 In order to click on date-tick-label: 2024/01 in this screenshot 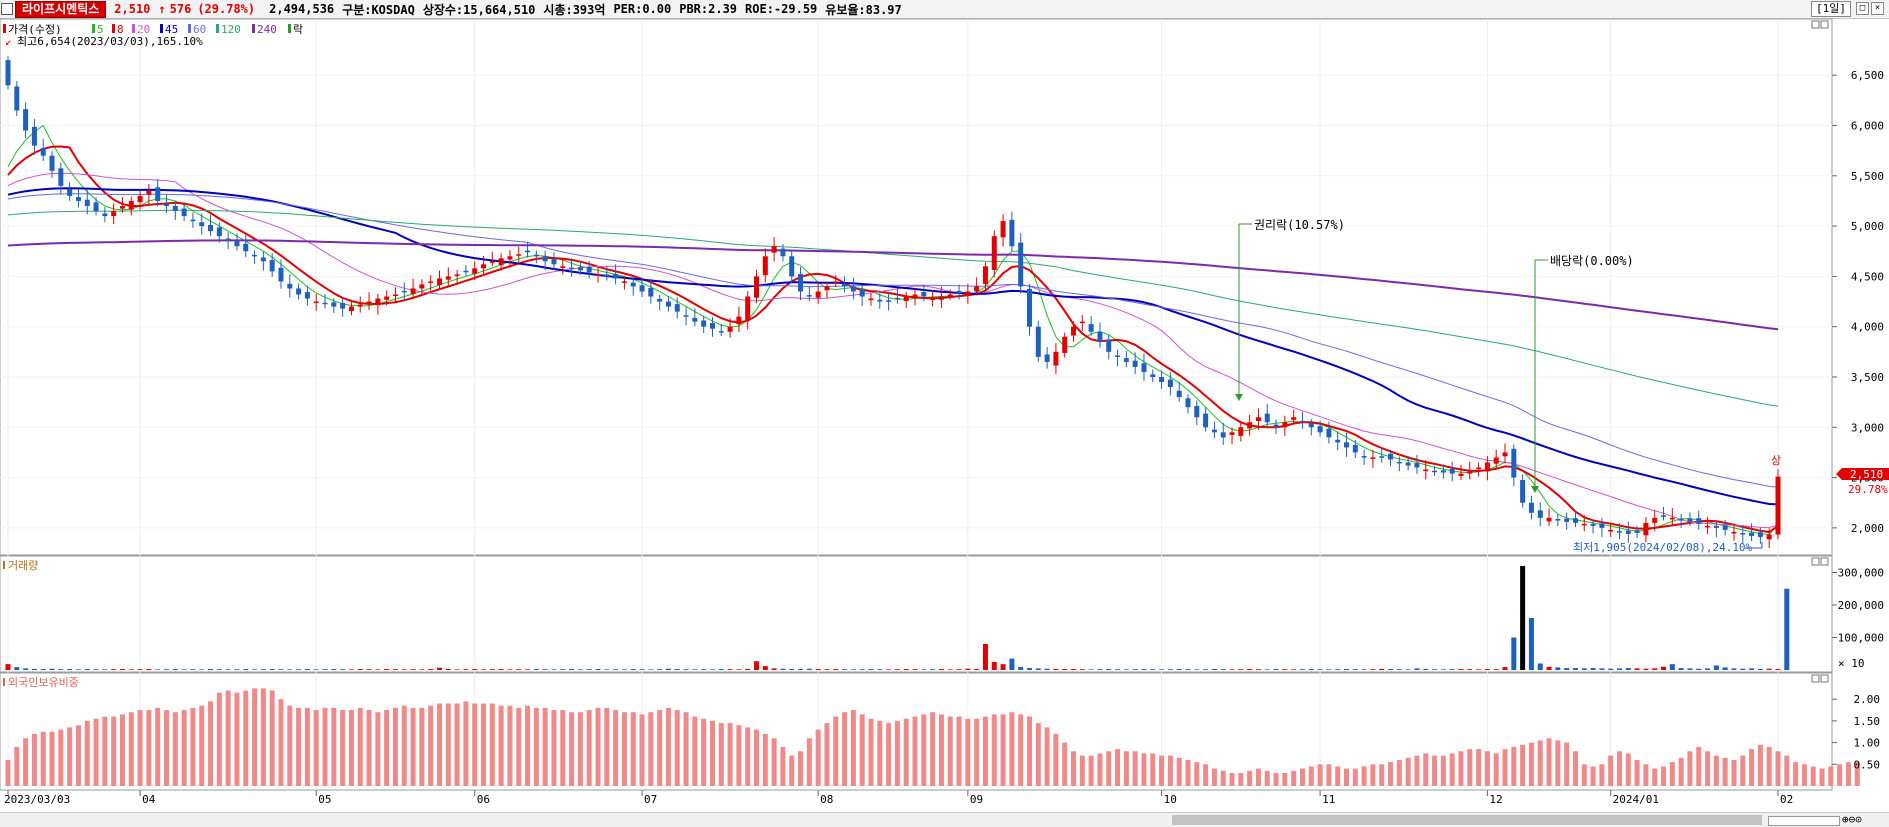, I will do `click(1636, 799)`.